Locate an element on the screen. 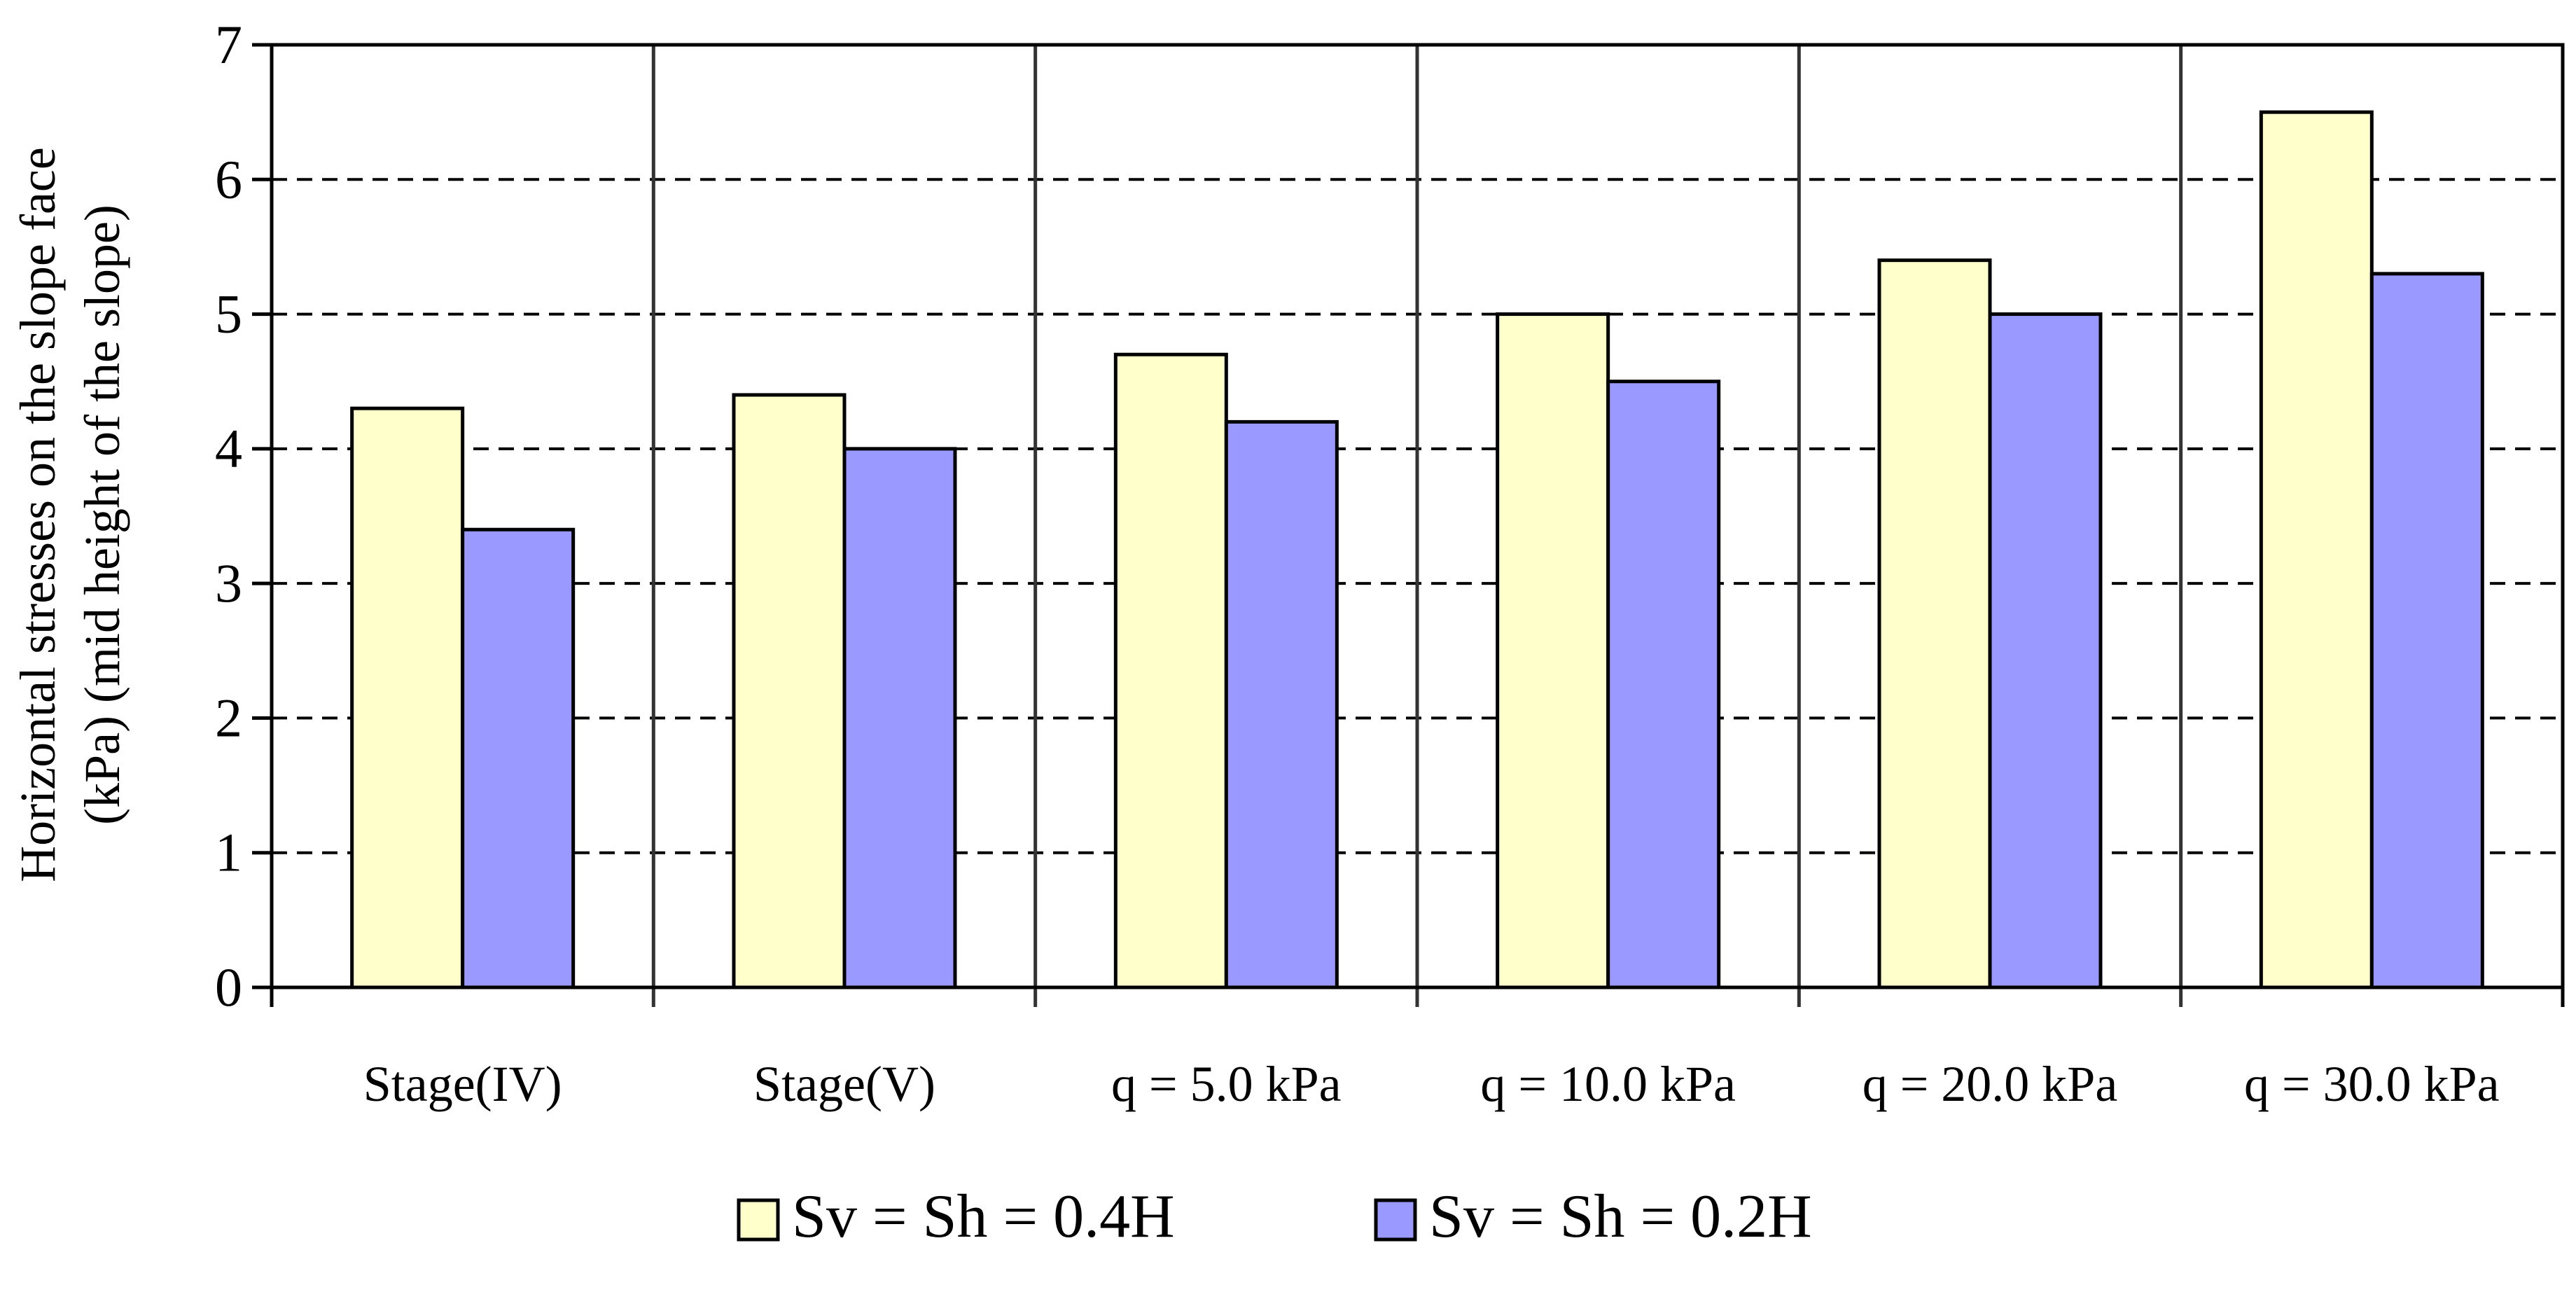  y-tick-labels: 0 1 2 3 4 5 6 7 is located at coordinates (228, 515).